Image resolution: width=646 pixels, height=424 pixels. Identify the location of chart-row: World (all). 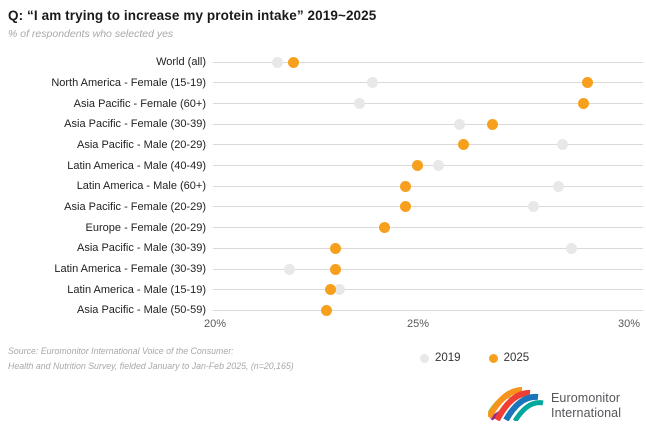
(323, 62).